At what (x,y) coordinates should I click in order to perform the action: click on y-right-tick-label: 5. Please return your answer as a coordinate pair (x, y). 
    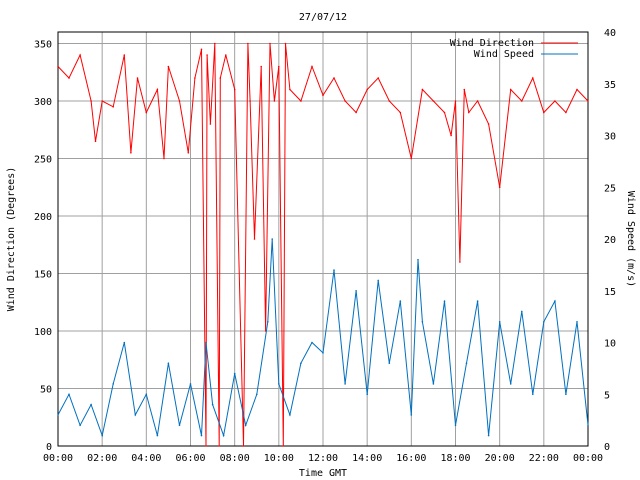
    Looking at the image, I should click on (607, 395).